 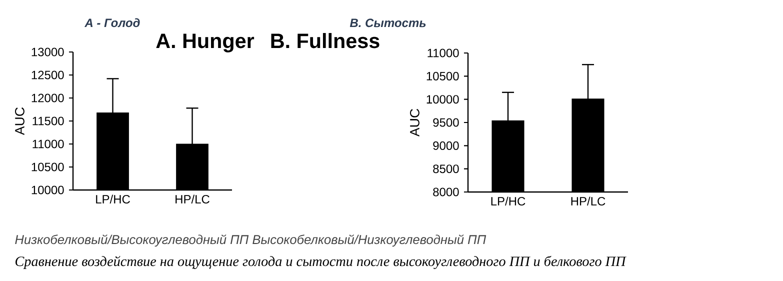 What do you see at coordinates (48, 52) in the screenshot?
I see `y-tick-label: 13000` at bounding box center [48, 52].